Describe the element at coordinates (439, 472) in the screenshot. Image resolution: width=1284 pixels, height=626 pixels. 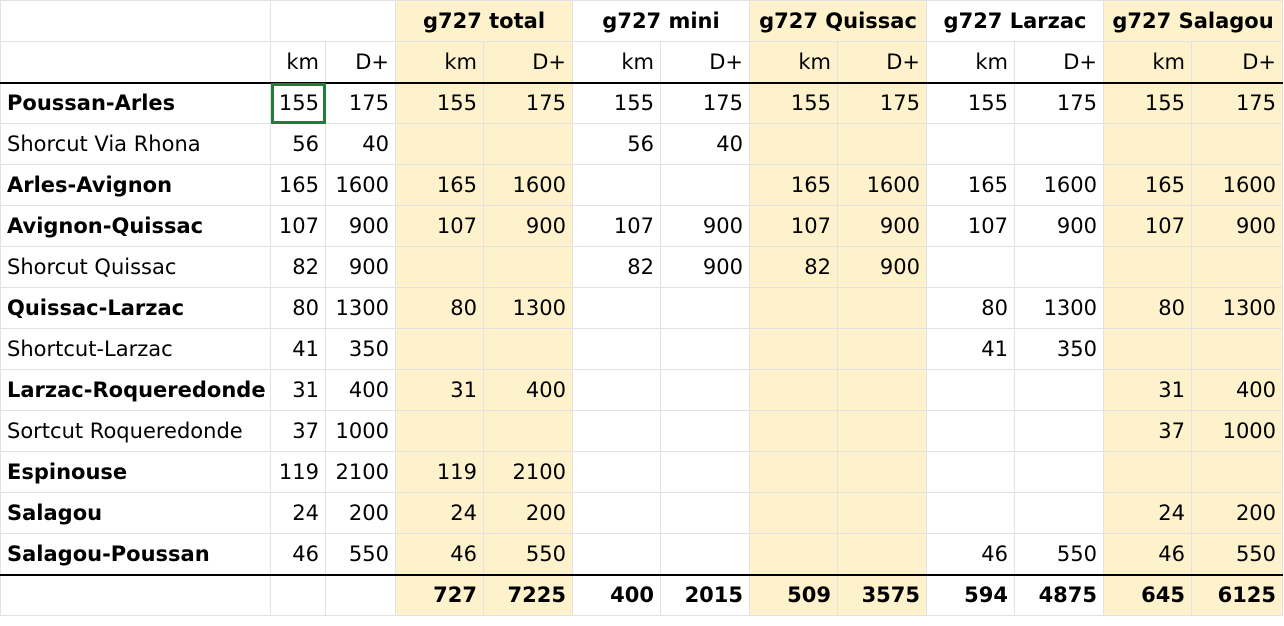
I see `value-cell: 119` at that location.